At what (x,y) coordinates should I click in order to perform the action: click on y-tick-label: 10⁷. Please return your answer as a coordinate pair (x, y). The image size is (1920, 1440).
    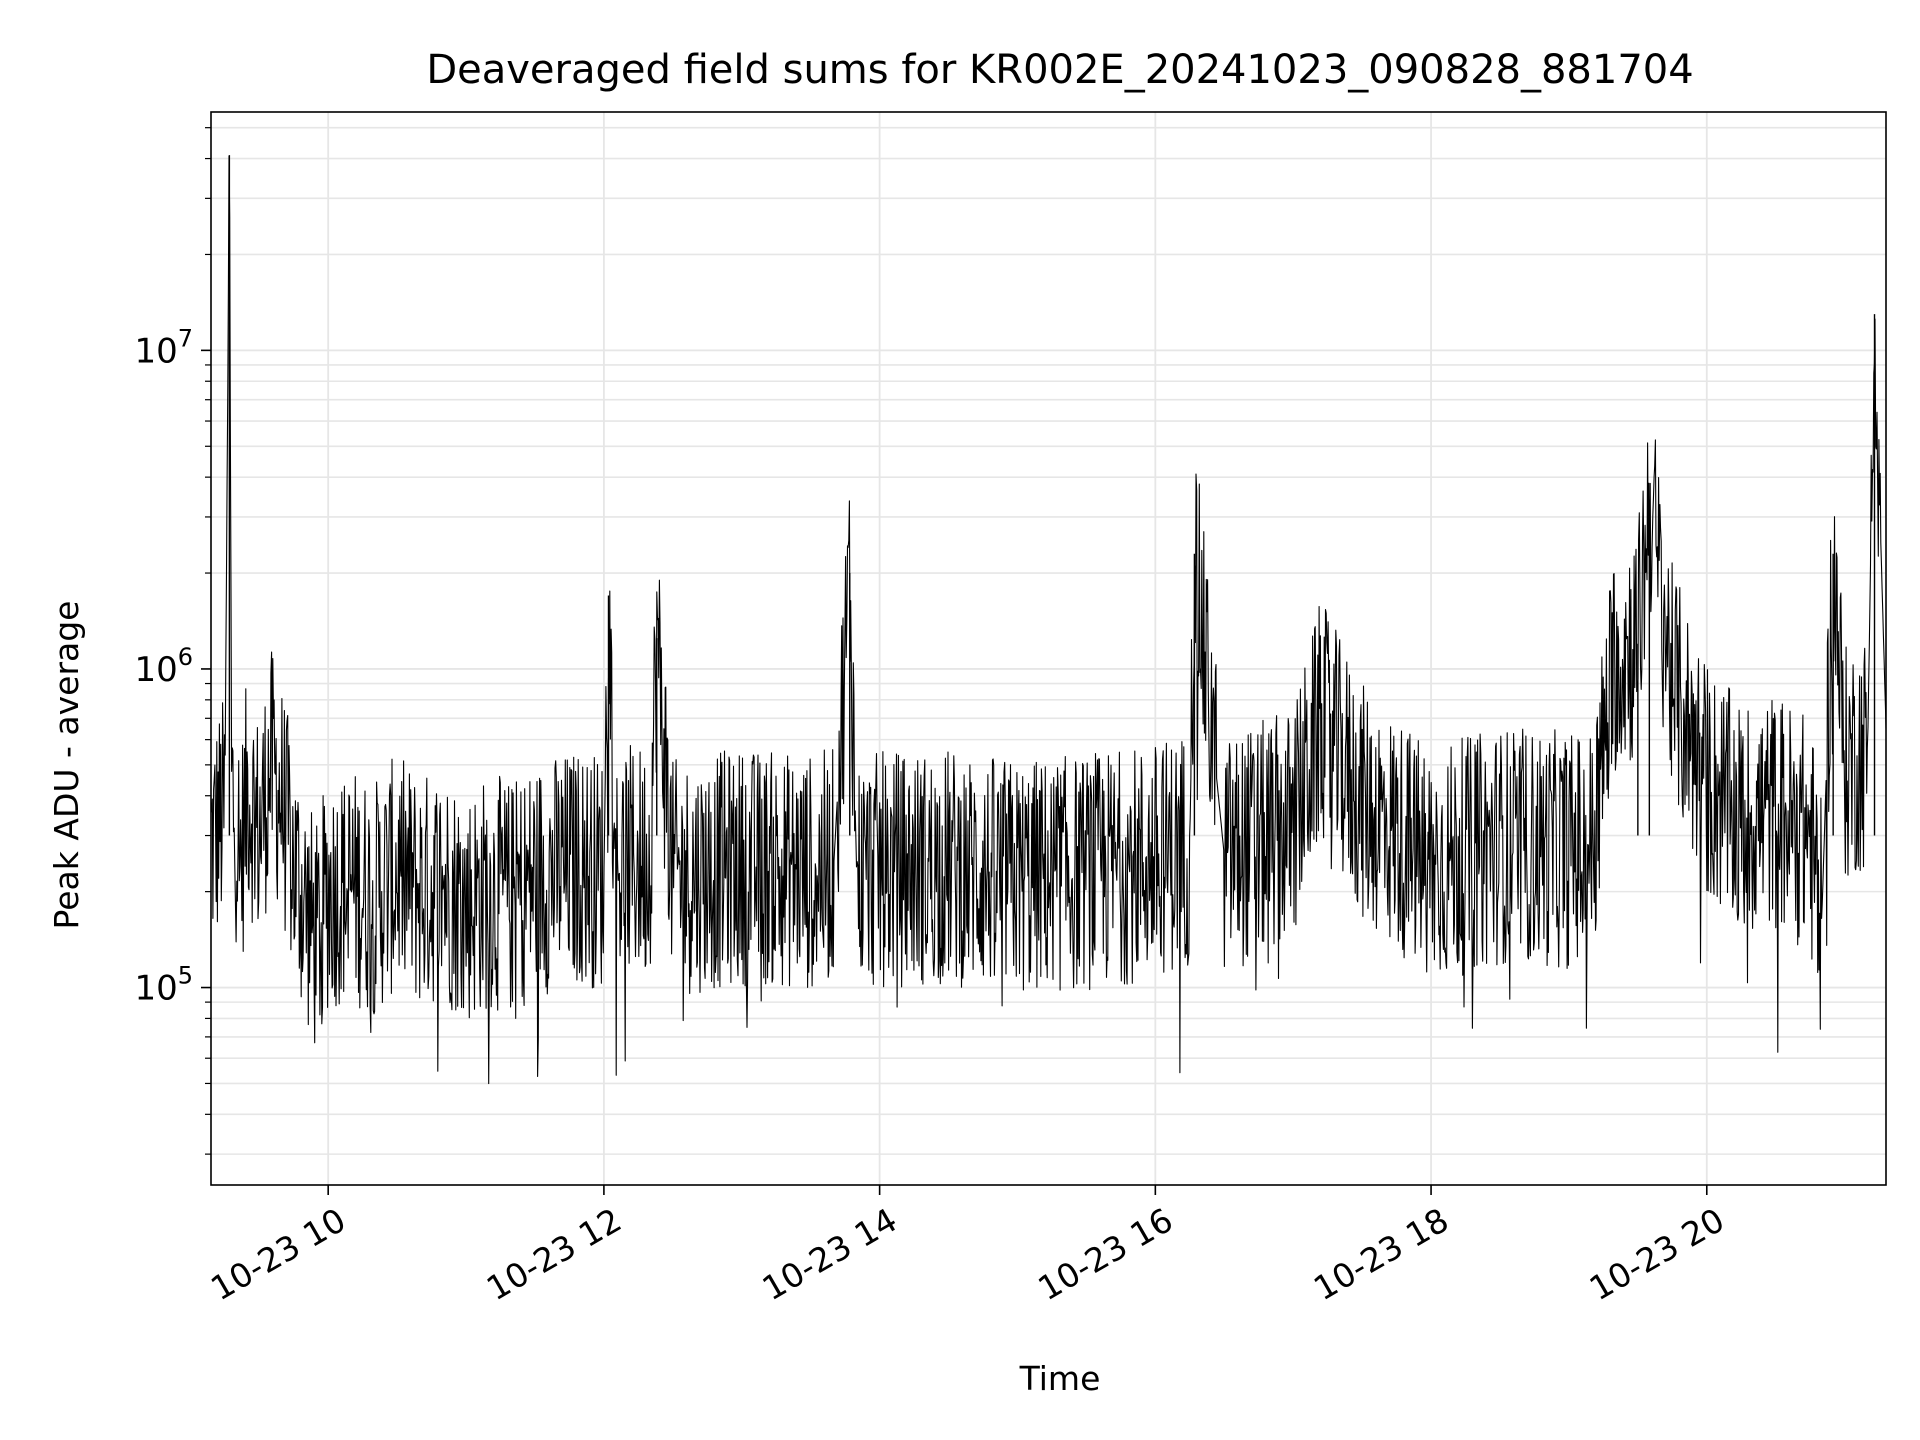
    Looking at the image, I should click on (163, 347).